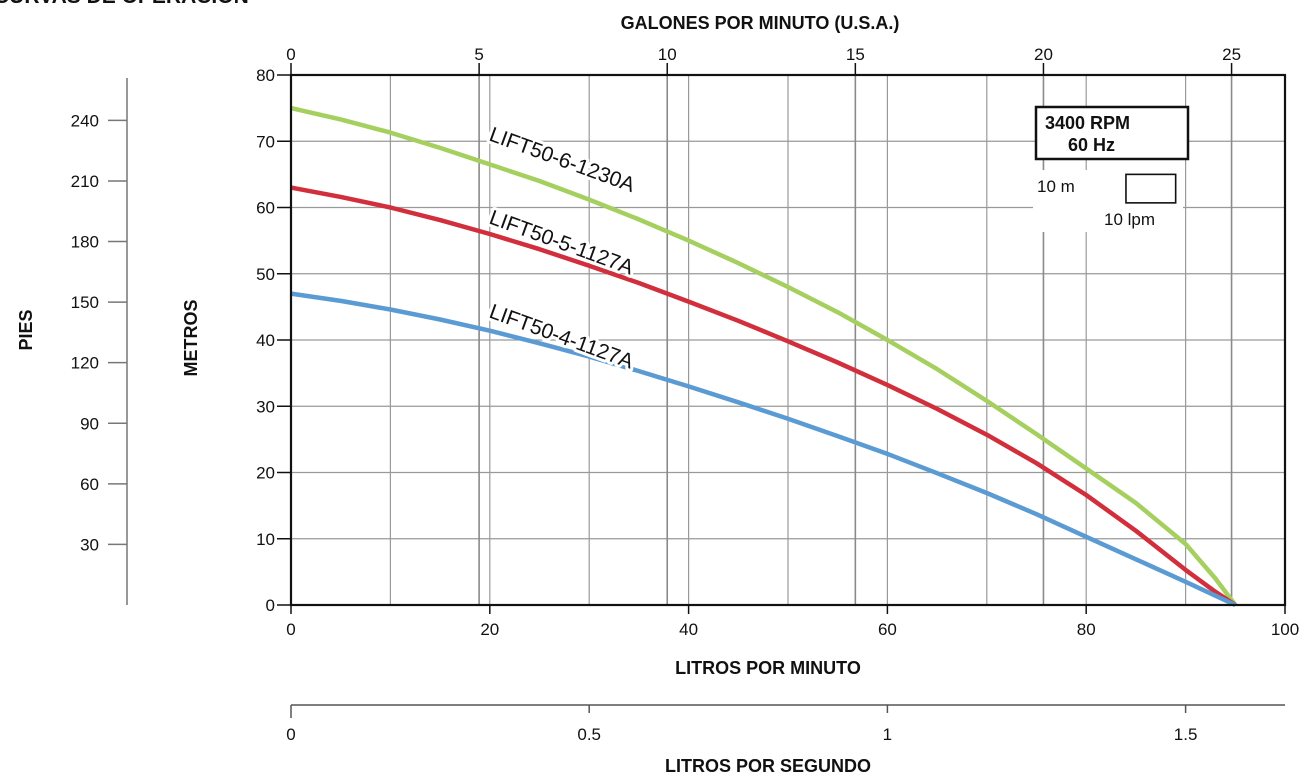  What do you see at coordinates (667, 54) in the screenshot?
I see `top-tick-label: 10` at bounding box center [667, 54].